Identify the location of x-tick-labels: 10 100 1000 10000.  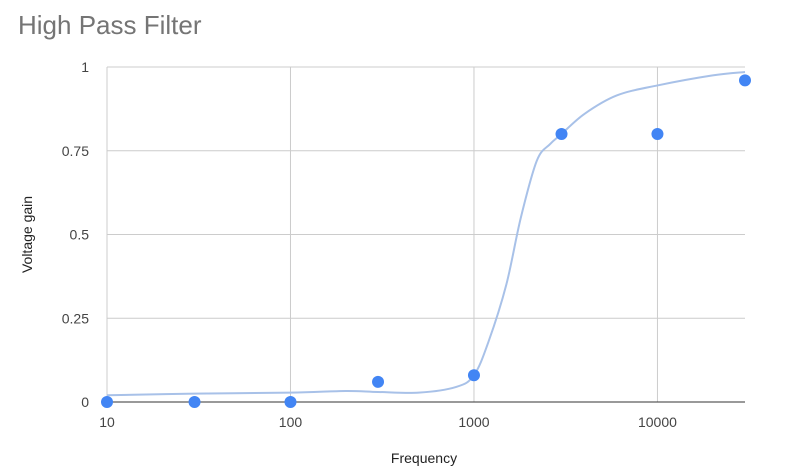
(388, 422).